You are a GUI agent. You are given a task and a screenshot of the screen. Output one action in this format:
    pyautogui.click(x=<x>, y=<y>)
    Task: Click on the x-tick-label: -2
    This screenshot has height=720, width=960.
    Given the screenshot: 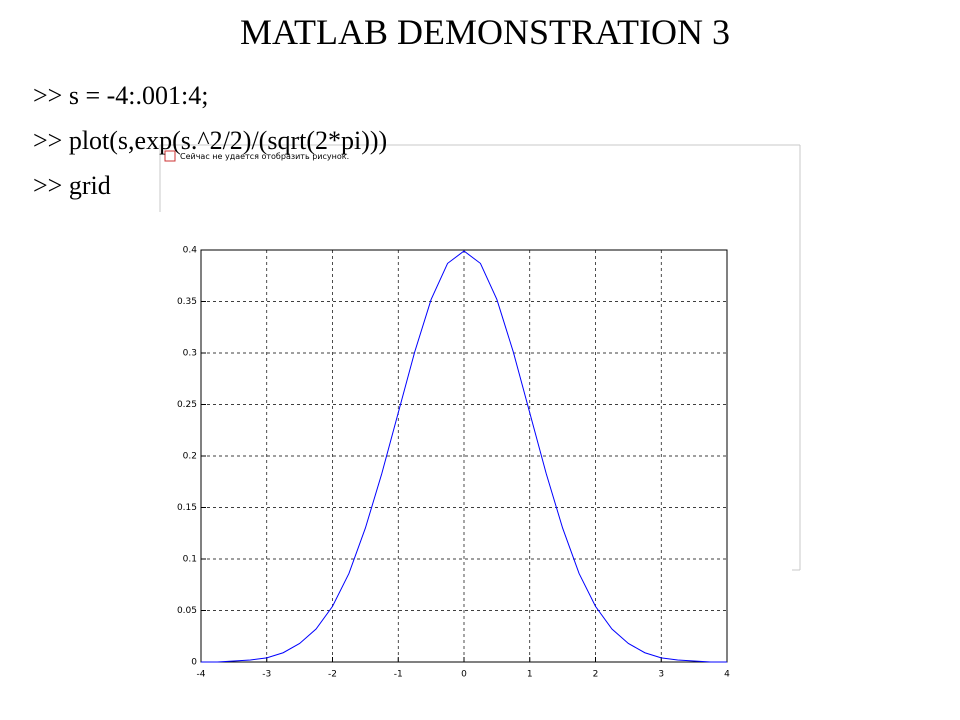 What is the action you would take?
    pyautogui.click(x=332, y=675)
    